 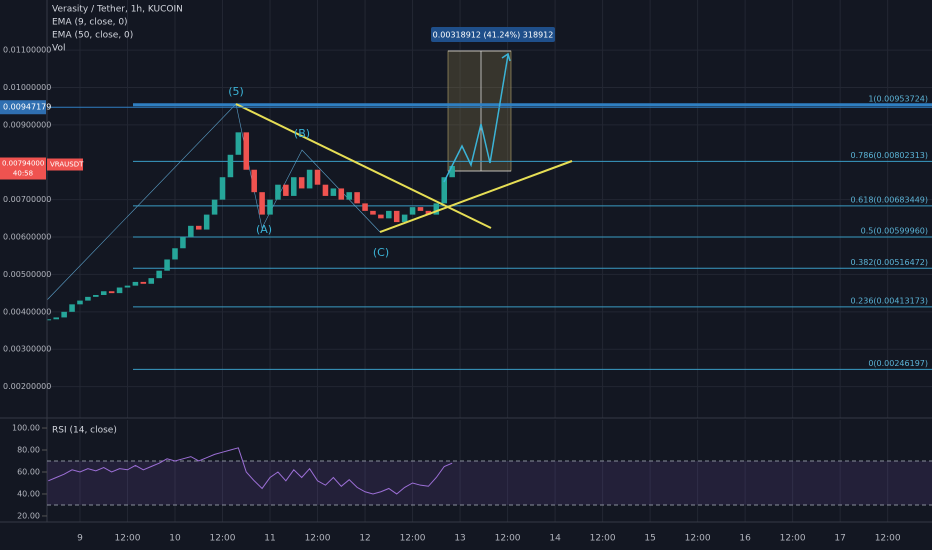 What do you see at coordinates (236, 91) in the screenshot?
I see `wave-label: (5)` at bounding box center [236, 91].